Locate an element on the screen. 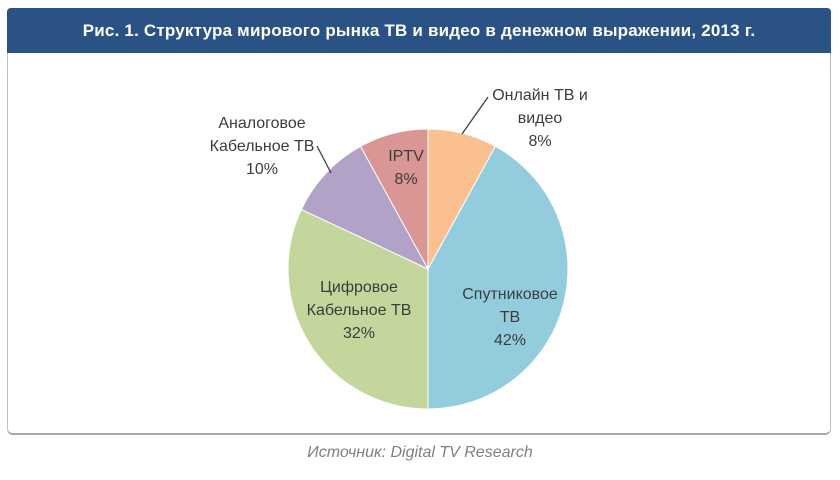  pie-label-satellite-tv: Спутниковое ТВ 42% is located at coordinates (510, 317).